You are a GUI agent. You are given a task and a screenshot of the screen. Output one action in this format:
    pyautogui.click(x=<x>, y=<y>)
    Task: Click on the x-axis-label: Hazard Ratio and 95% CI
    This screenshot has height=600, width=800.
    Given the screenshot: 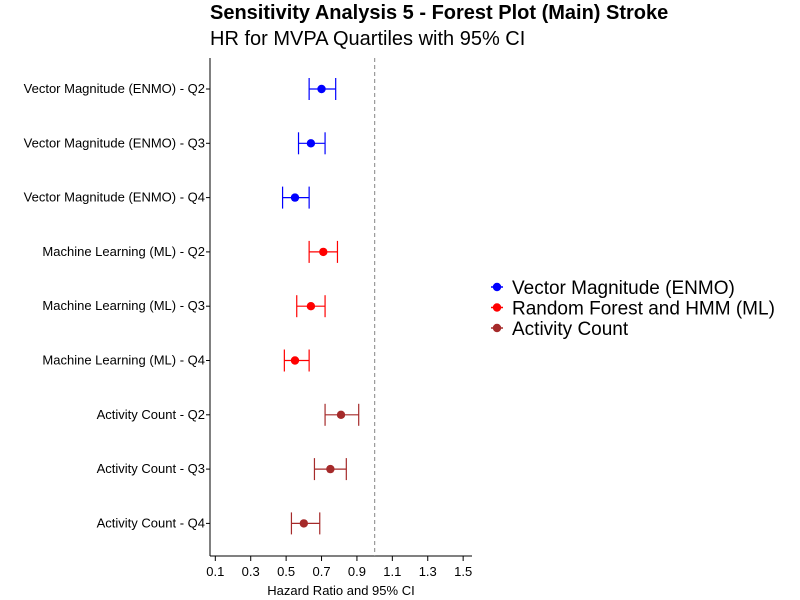 What is the action you would take?
    pyautogui.click(x=340, y=590)
    